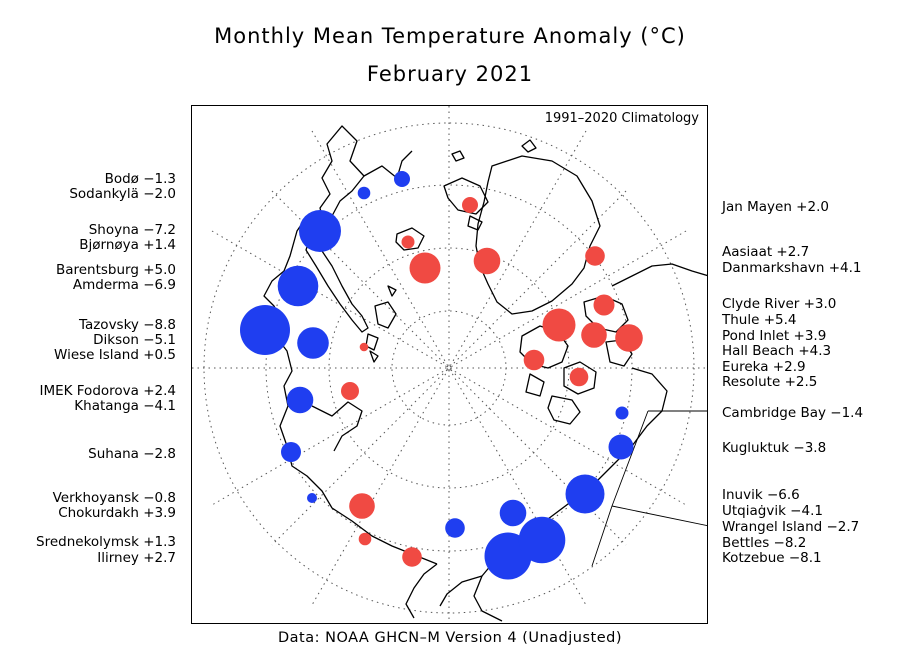 The width and height of the screenshot is (900, 669). What do you see at coordinates (779, 304) in the screenshot?
I see `station-label: Clyde River +3.0` at bounding box center [779, 304].